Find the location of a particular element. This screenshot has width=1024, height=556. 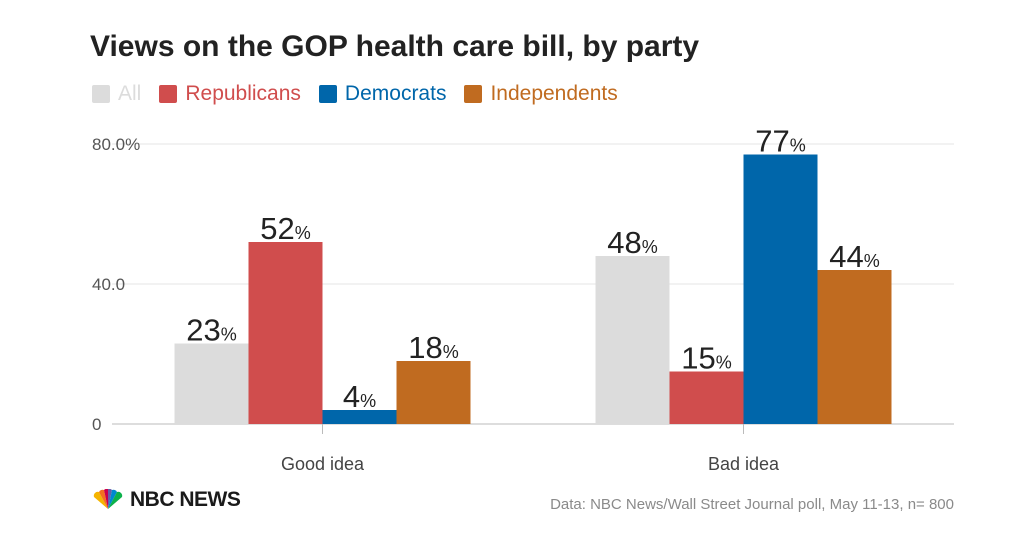

y-tick-label: 80.0% is located at coordinates (116, 144).